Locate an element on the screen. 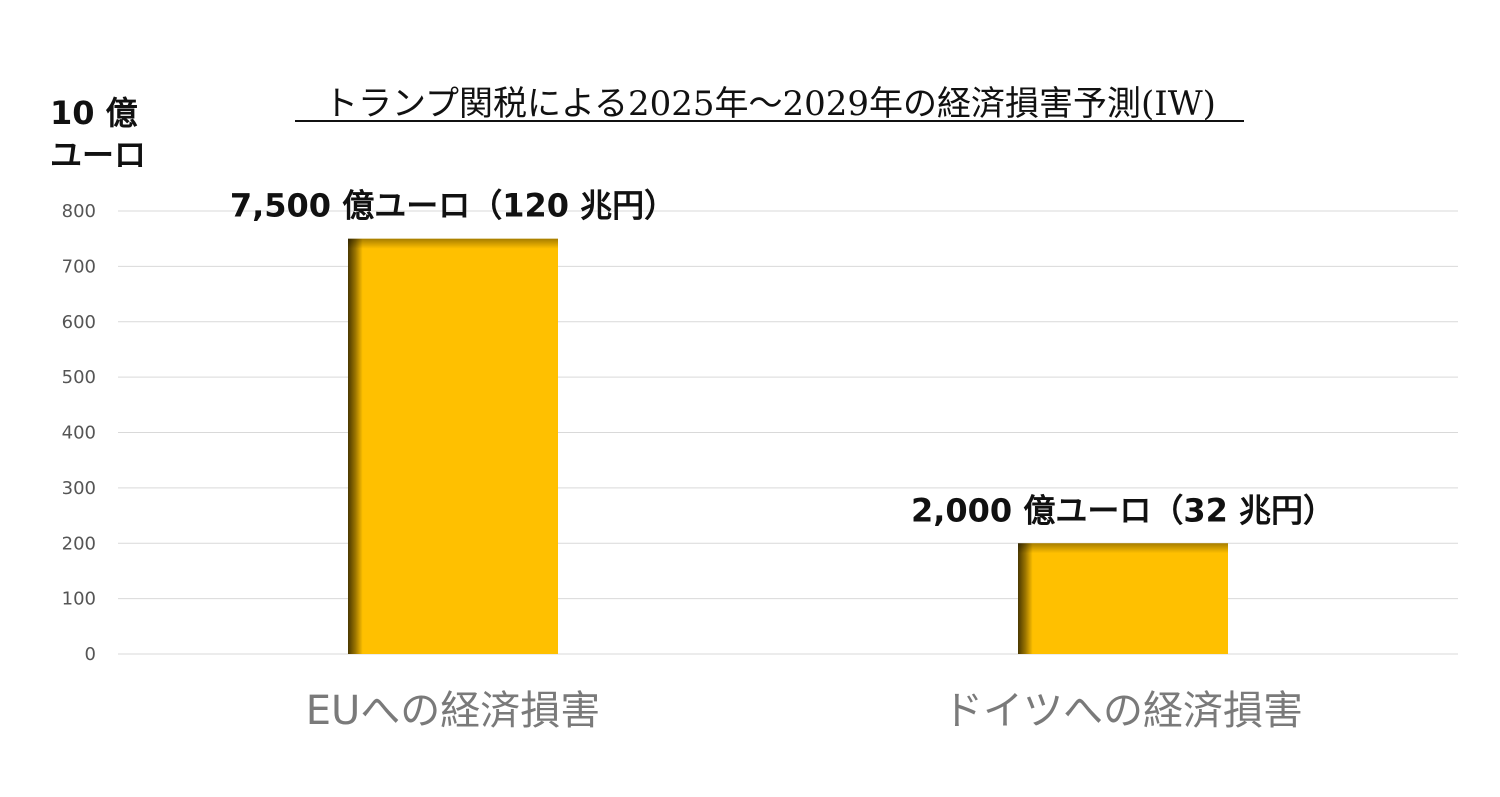 This screenshot has width=1500, height=797. x-category-label: EUへの経済損害 is located at coordinates (453, 711).